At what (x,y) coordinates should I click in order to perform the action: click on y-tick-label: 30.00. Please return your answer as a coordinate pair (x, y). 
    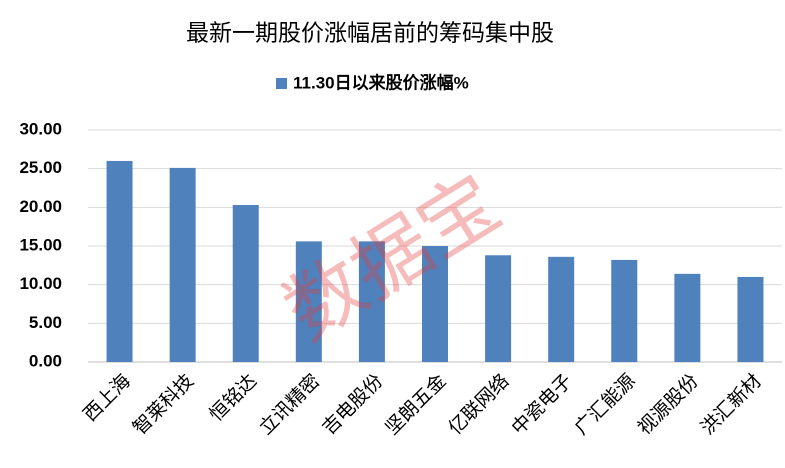
    Looking at the image, I should click on (40, 128).